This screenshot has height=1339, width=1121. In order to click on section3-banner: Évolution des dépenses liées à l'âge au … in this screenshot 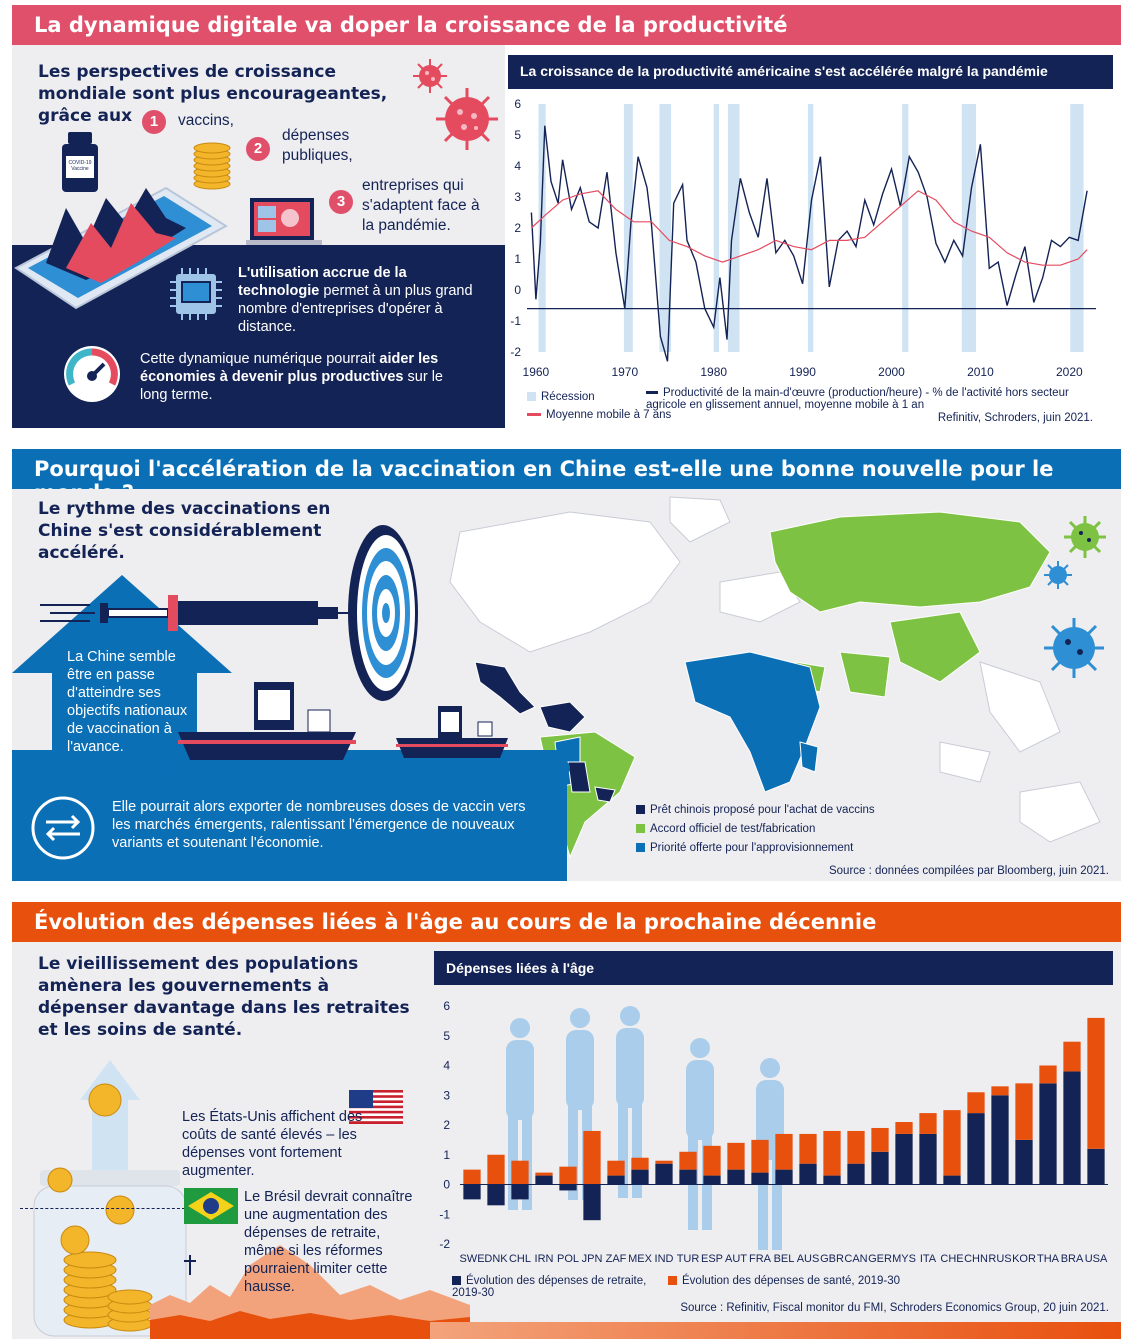, I will do `click(566, 922)`.